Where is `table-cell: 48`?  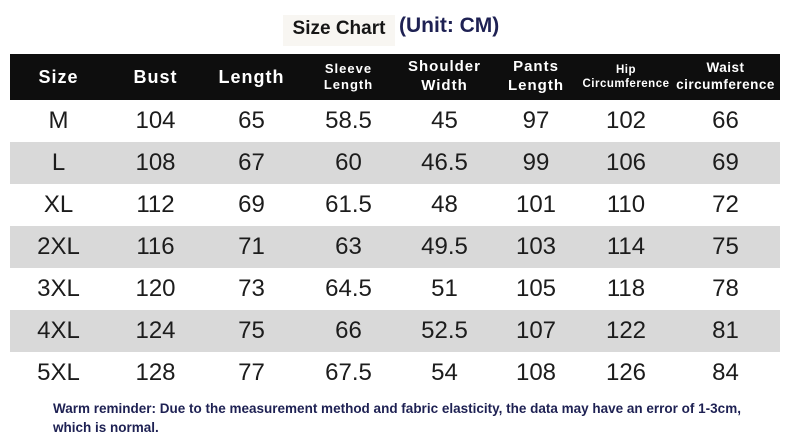
table-cell: 48 is located at coordinates (444, 204).